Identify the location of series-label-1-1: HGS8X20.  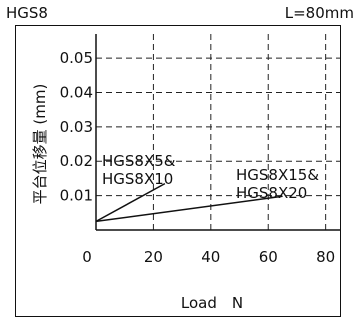
(271, 193).